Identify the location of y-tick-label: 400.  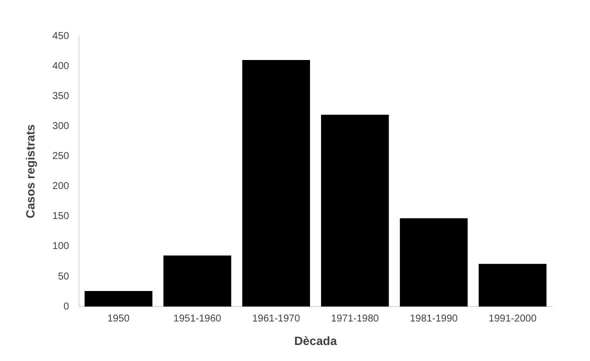
(61, 66).